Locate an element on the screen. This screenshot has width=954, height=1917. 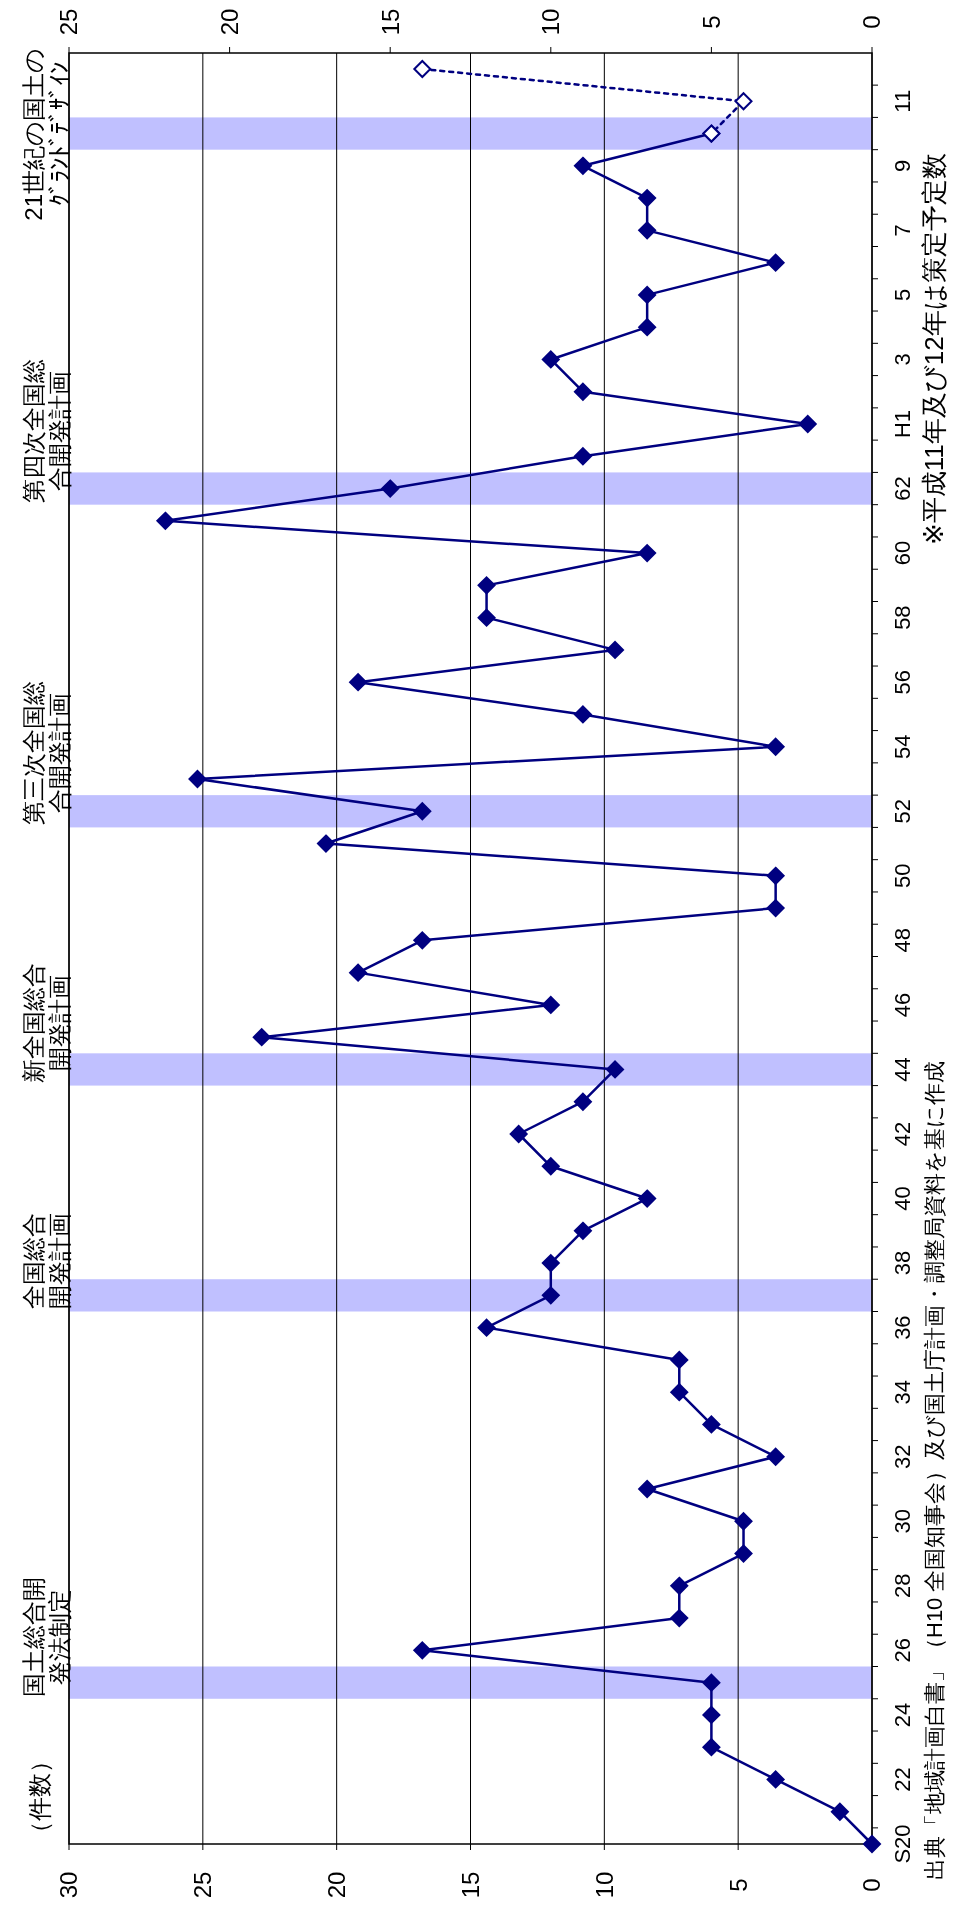
ytick: 36 is located at coordinates (902, 1327).